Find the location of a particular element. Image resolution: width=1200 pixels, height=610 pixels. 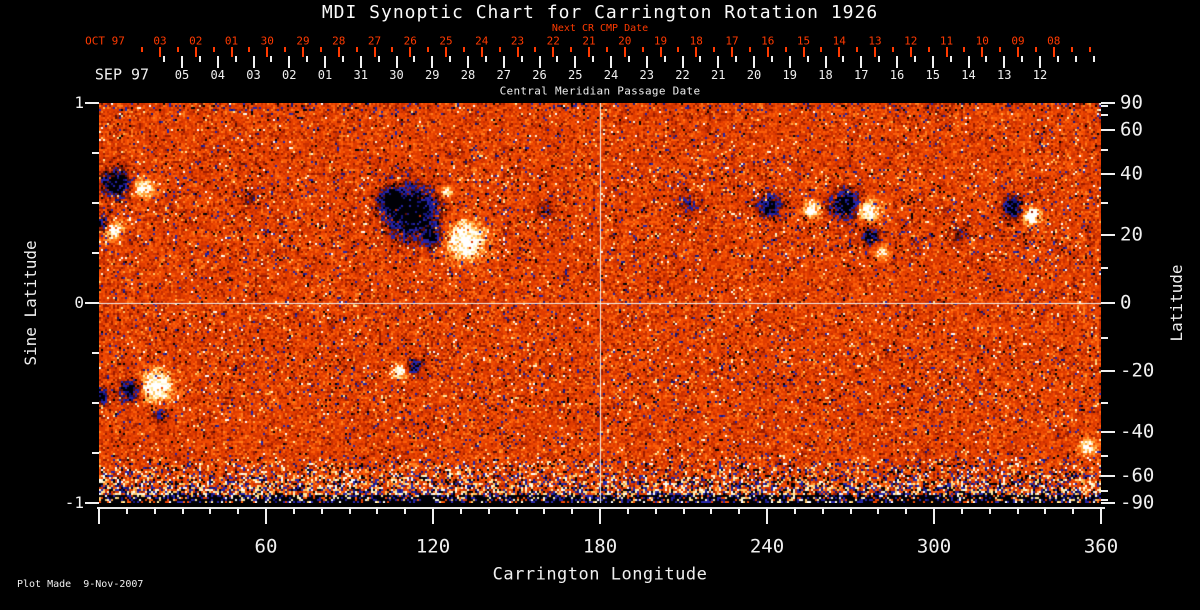

right-axis-tick-label: 0 is located at coordinates (1126, 302).